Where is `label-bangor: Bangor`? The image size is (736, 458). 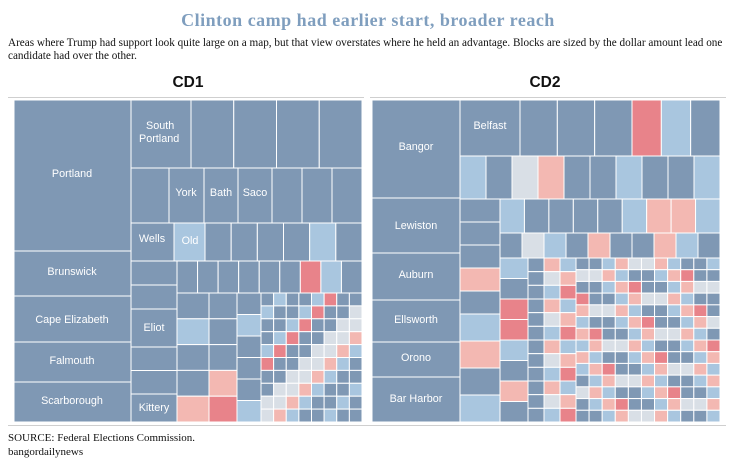 label-bangor: Bangor is located at coordinates (416, 147).